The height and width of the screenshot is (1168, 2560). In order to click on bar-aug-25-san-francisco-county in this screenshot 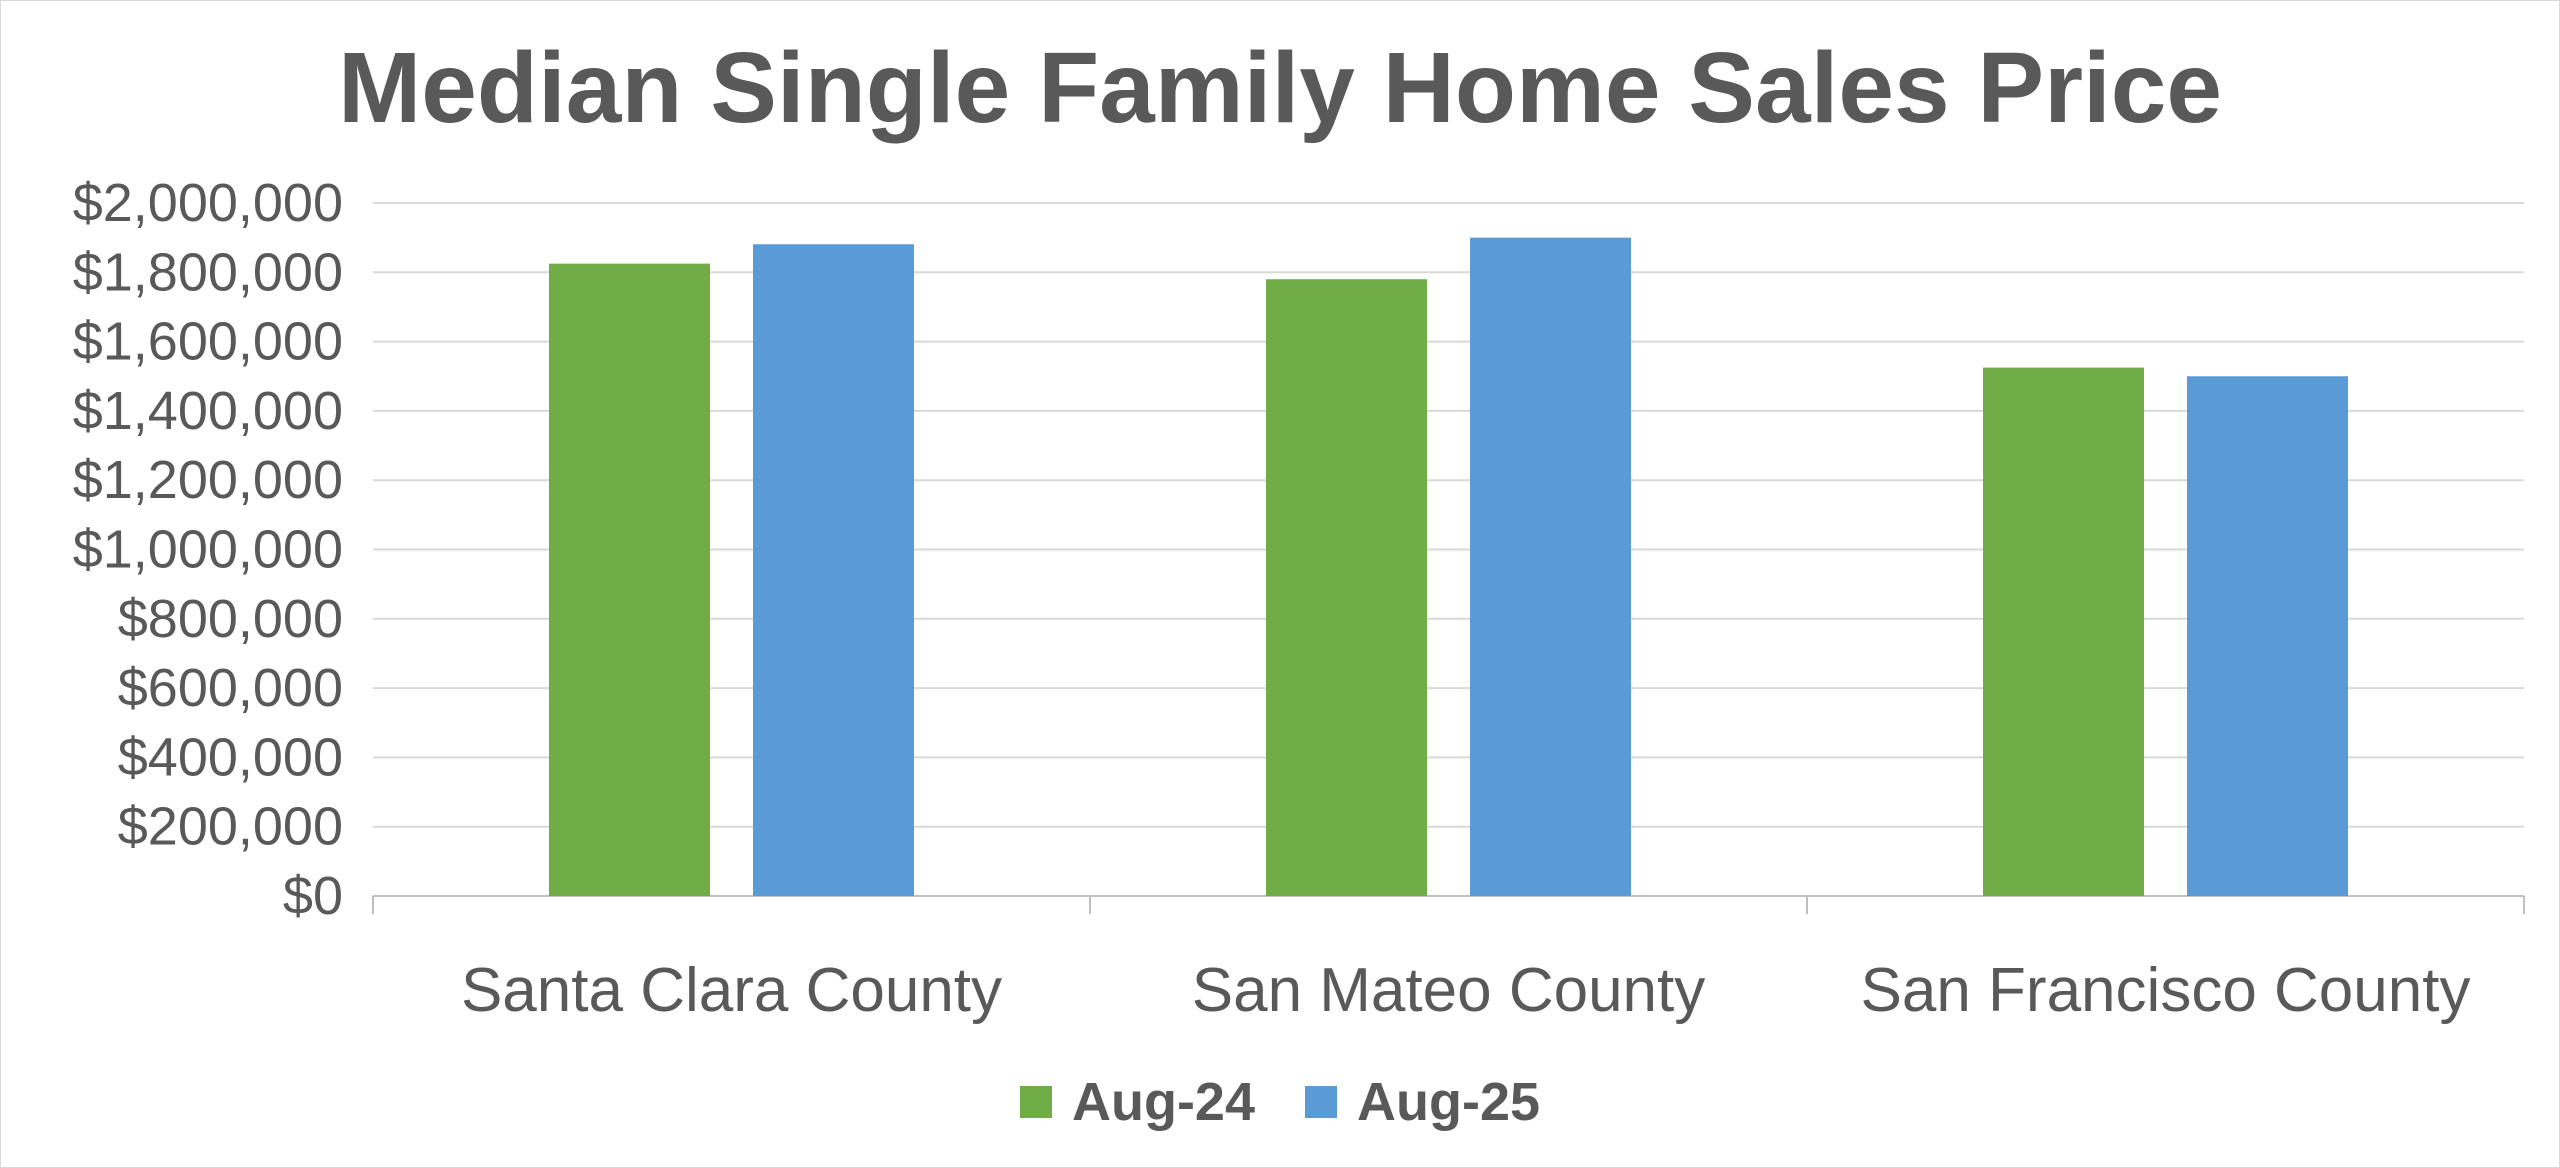, I will do `click(2267, 636)`.